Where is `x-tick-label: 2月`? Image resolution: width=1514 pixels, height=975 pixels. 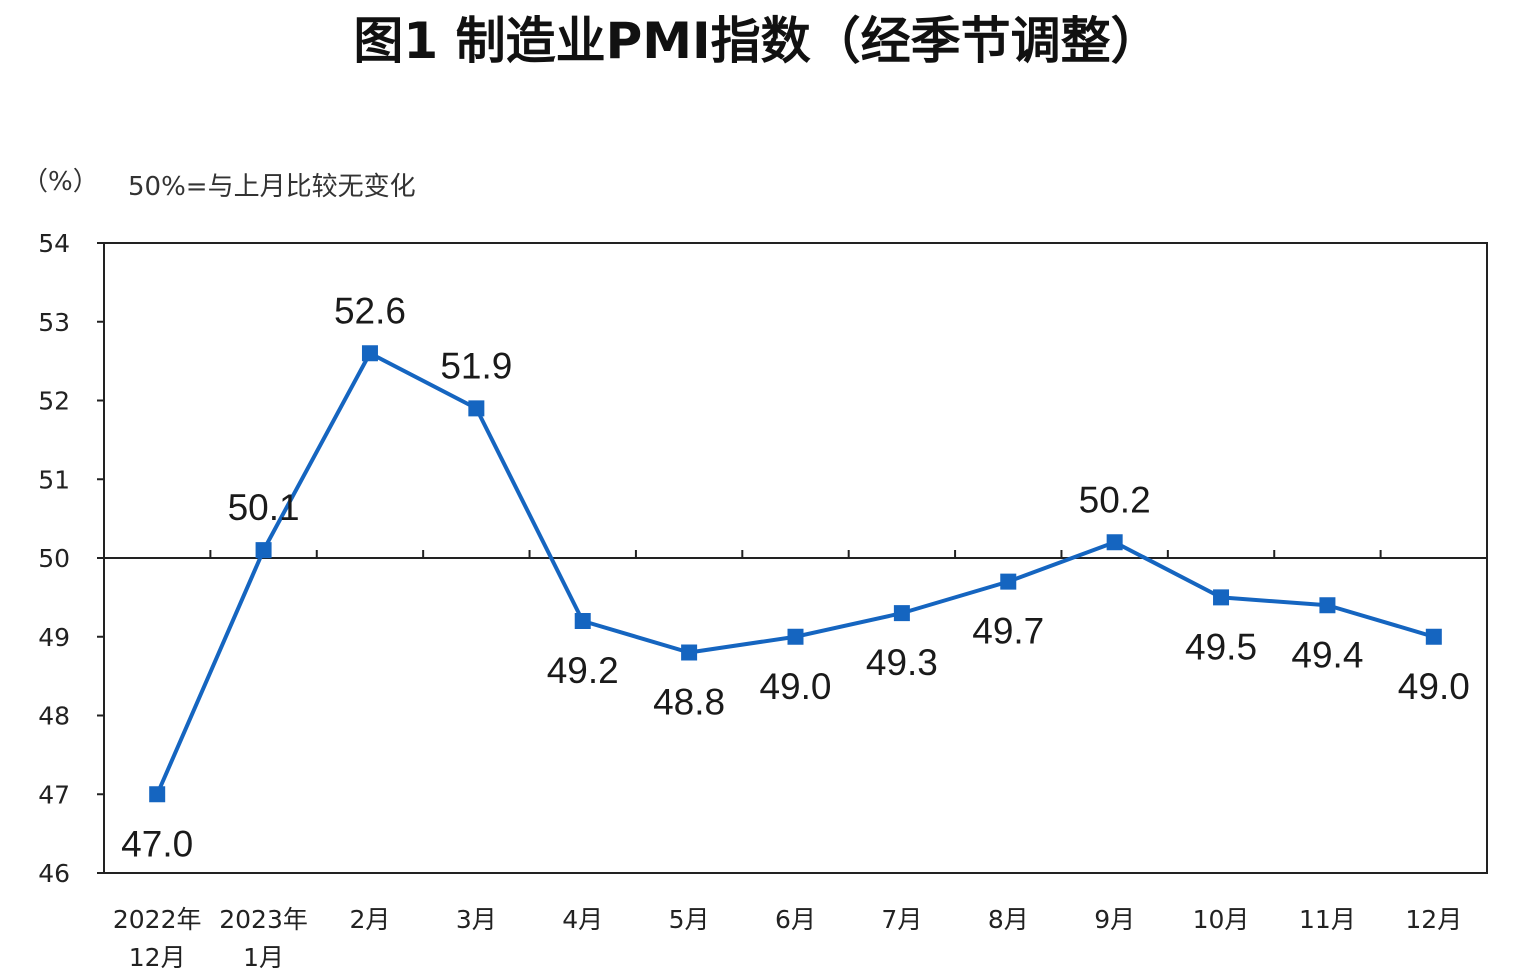
x-tick-label: 2月 is located at coordinates (370, 919).